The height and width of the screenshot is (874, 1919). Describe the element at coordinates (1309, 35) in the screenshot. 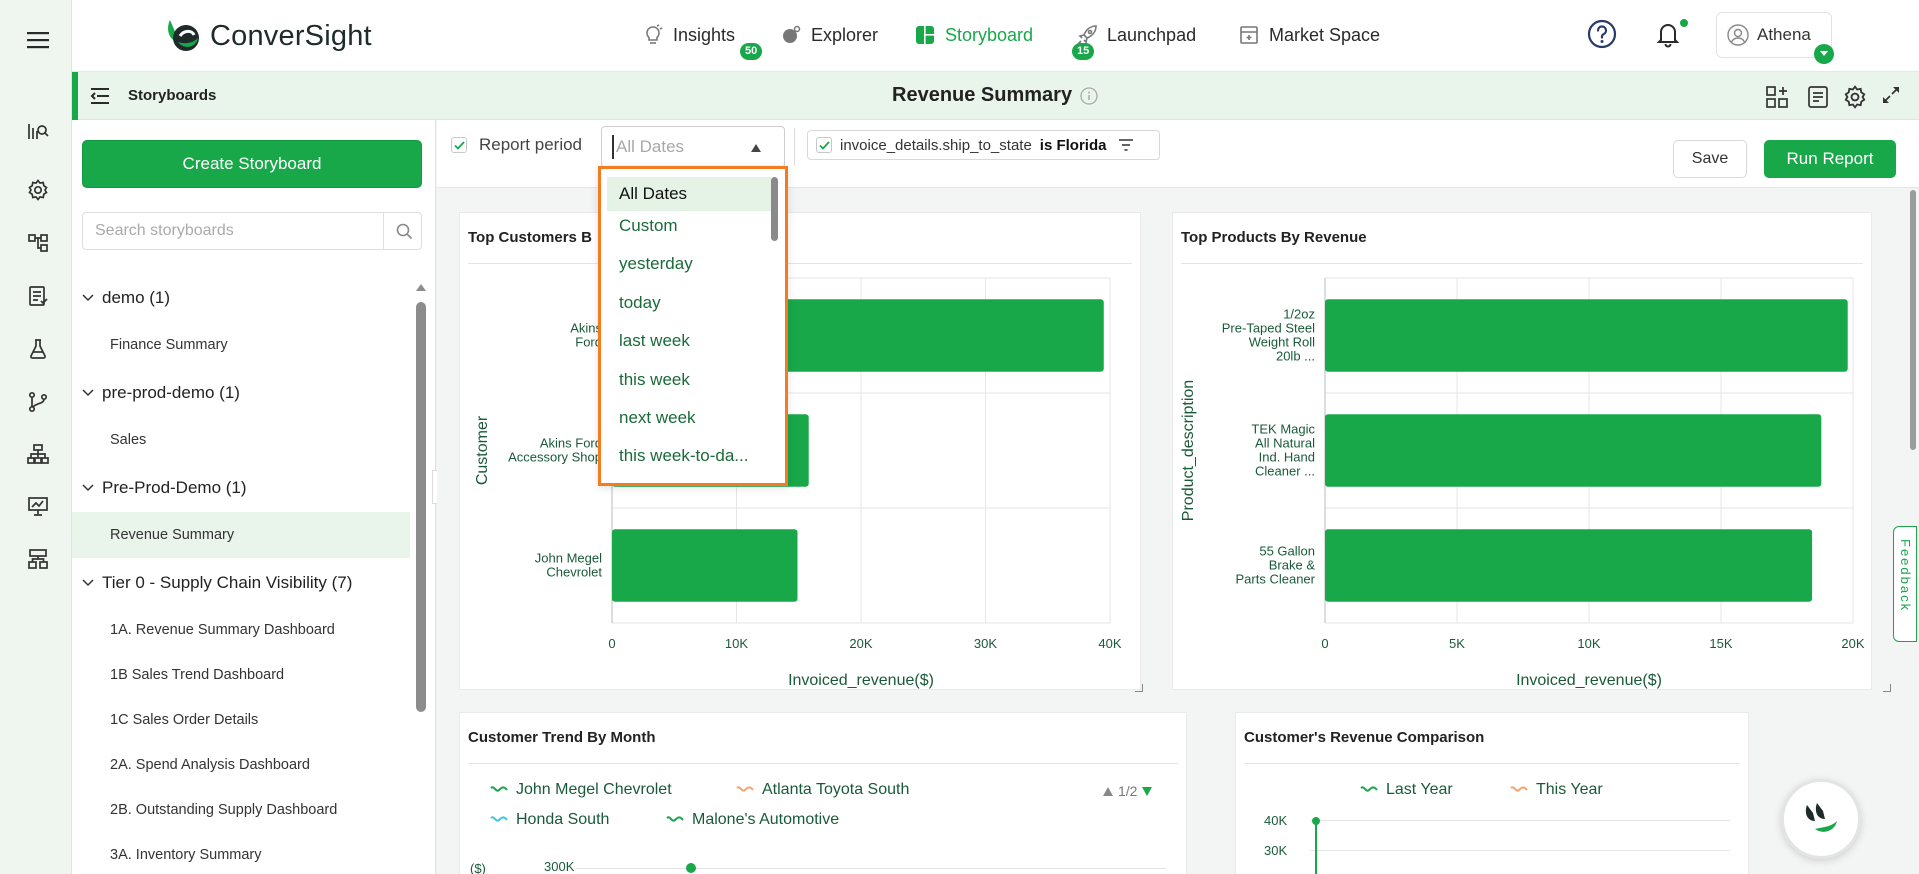

I see `nav-market-space: Market Space` at that location.